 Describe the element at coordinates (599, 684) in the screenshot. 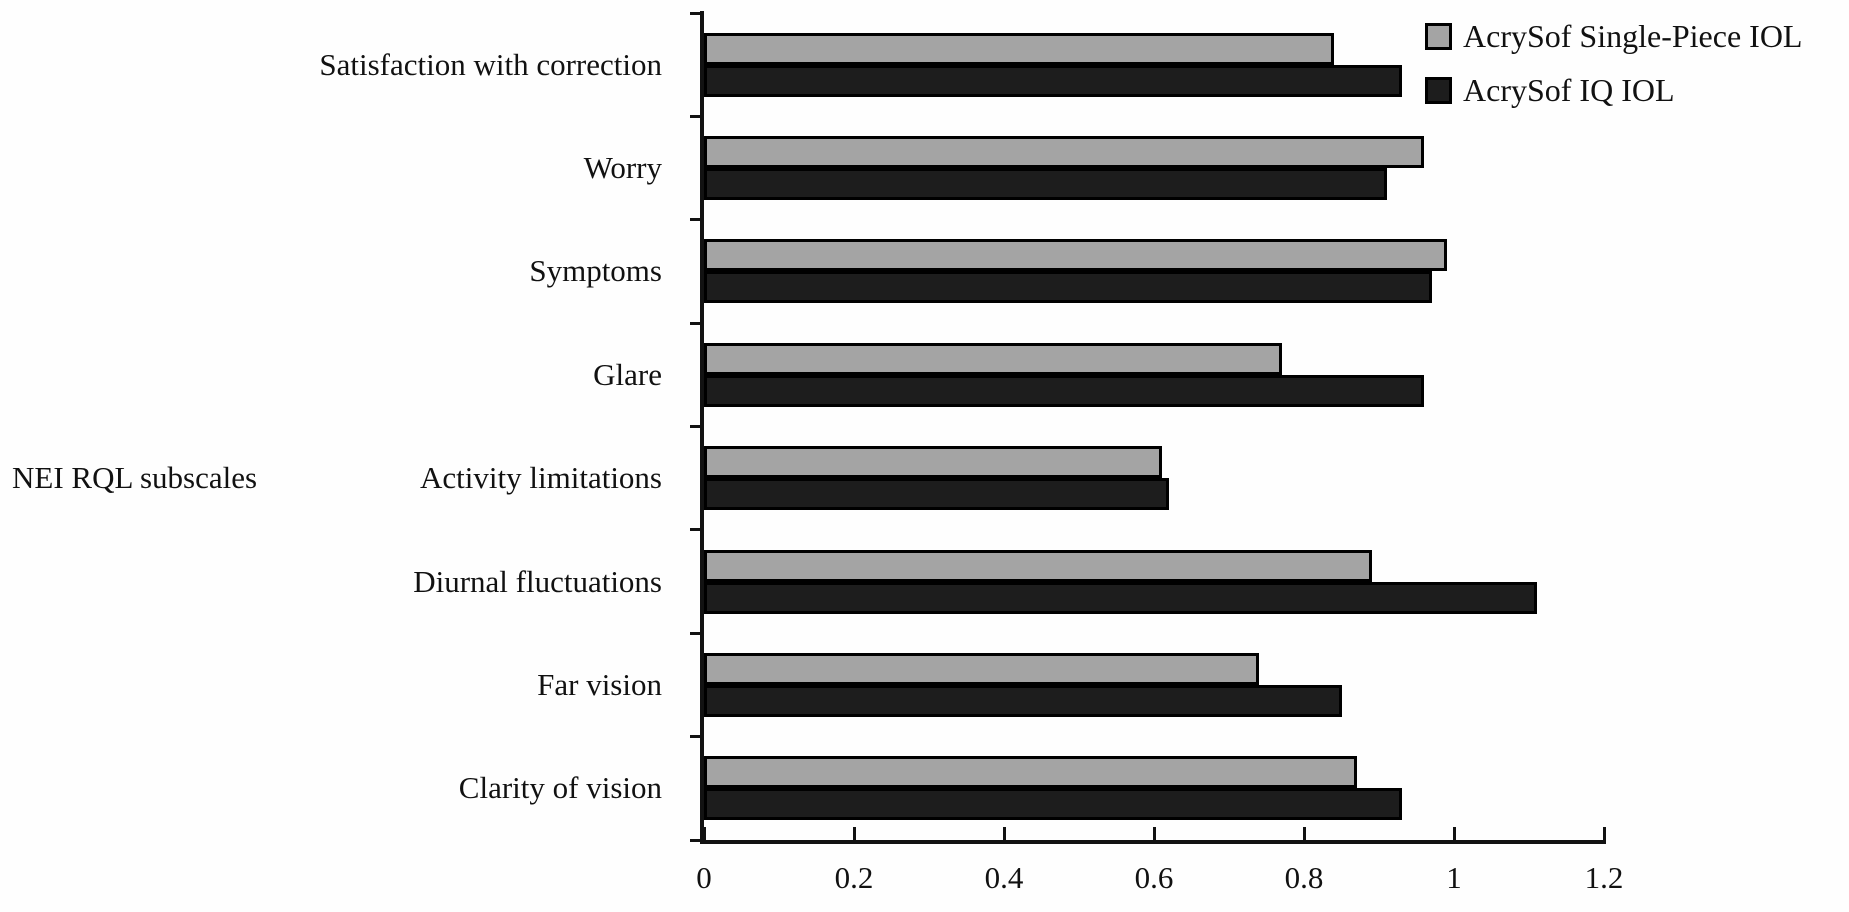

I see `category-label: Far vision` at that location.